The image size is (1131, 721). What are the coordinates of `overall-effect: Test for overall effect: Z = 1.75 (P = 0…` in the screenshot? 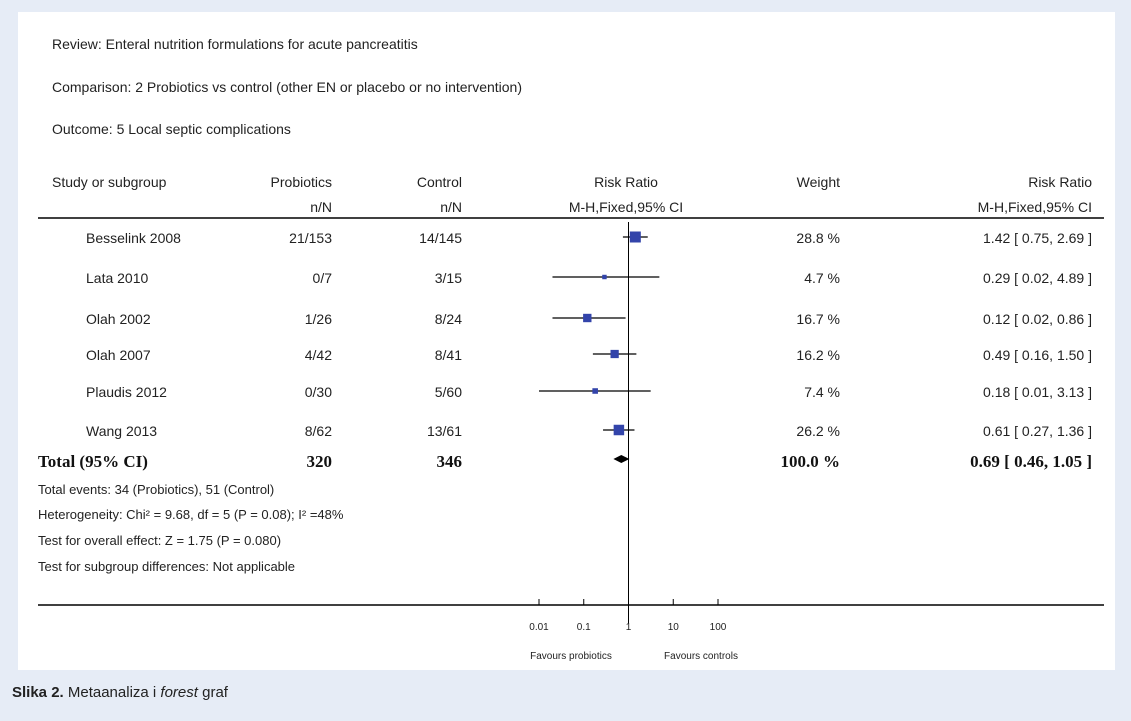 It's located at (160, 540).